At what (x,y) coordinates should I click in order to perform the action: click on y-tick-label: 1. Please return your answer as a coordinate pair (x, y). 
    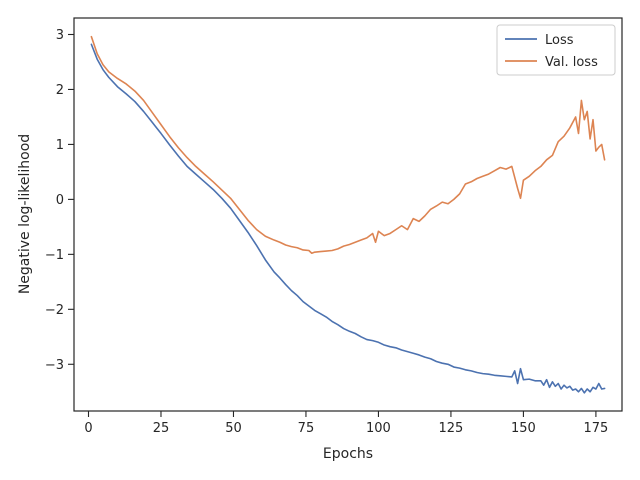
    Looking at the image, I should click on (60, 145).